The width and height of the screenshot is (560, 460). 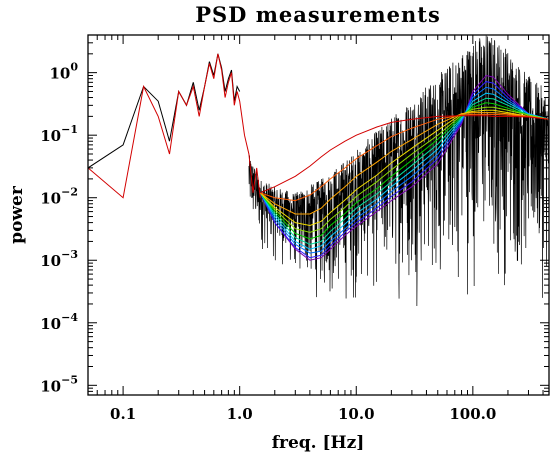 I want to click on y-tick-label: 10⁻⁵, so click(x=59, y=384).